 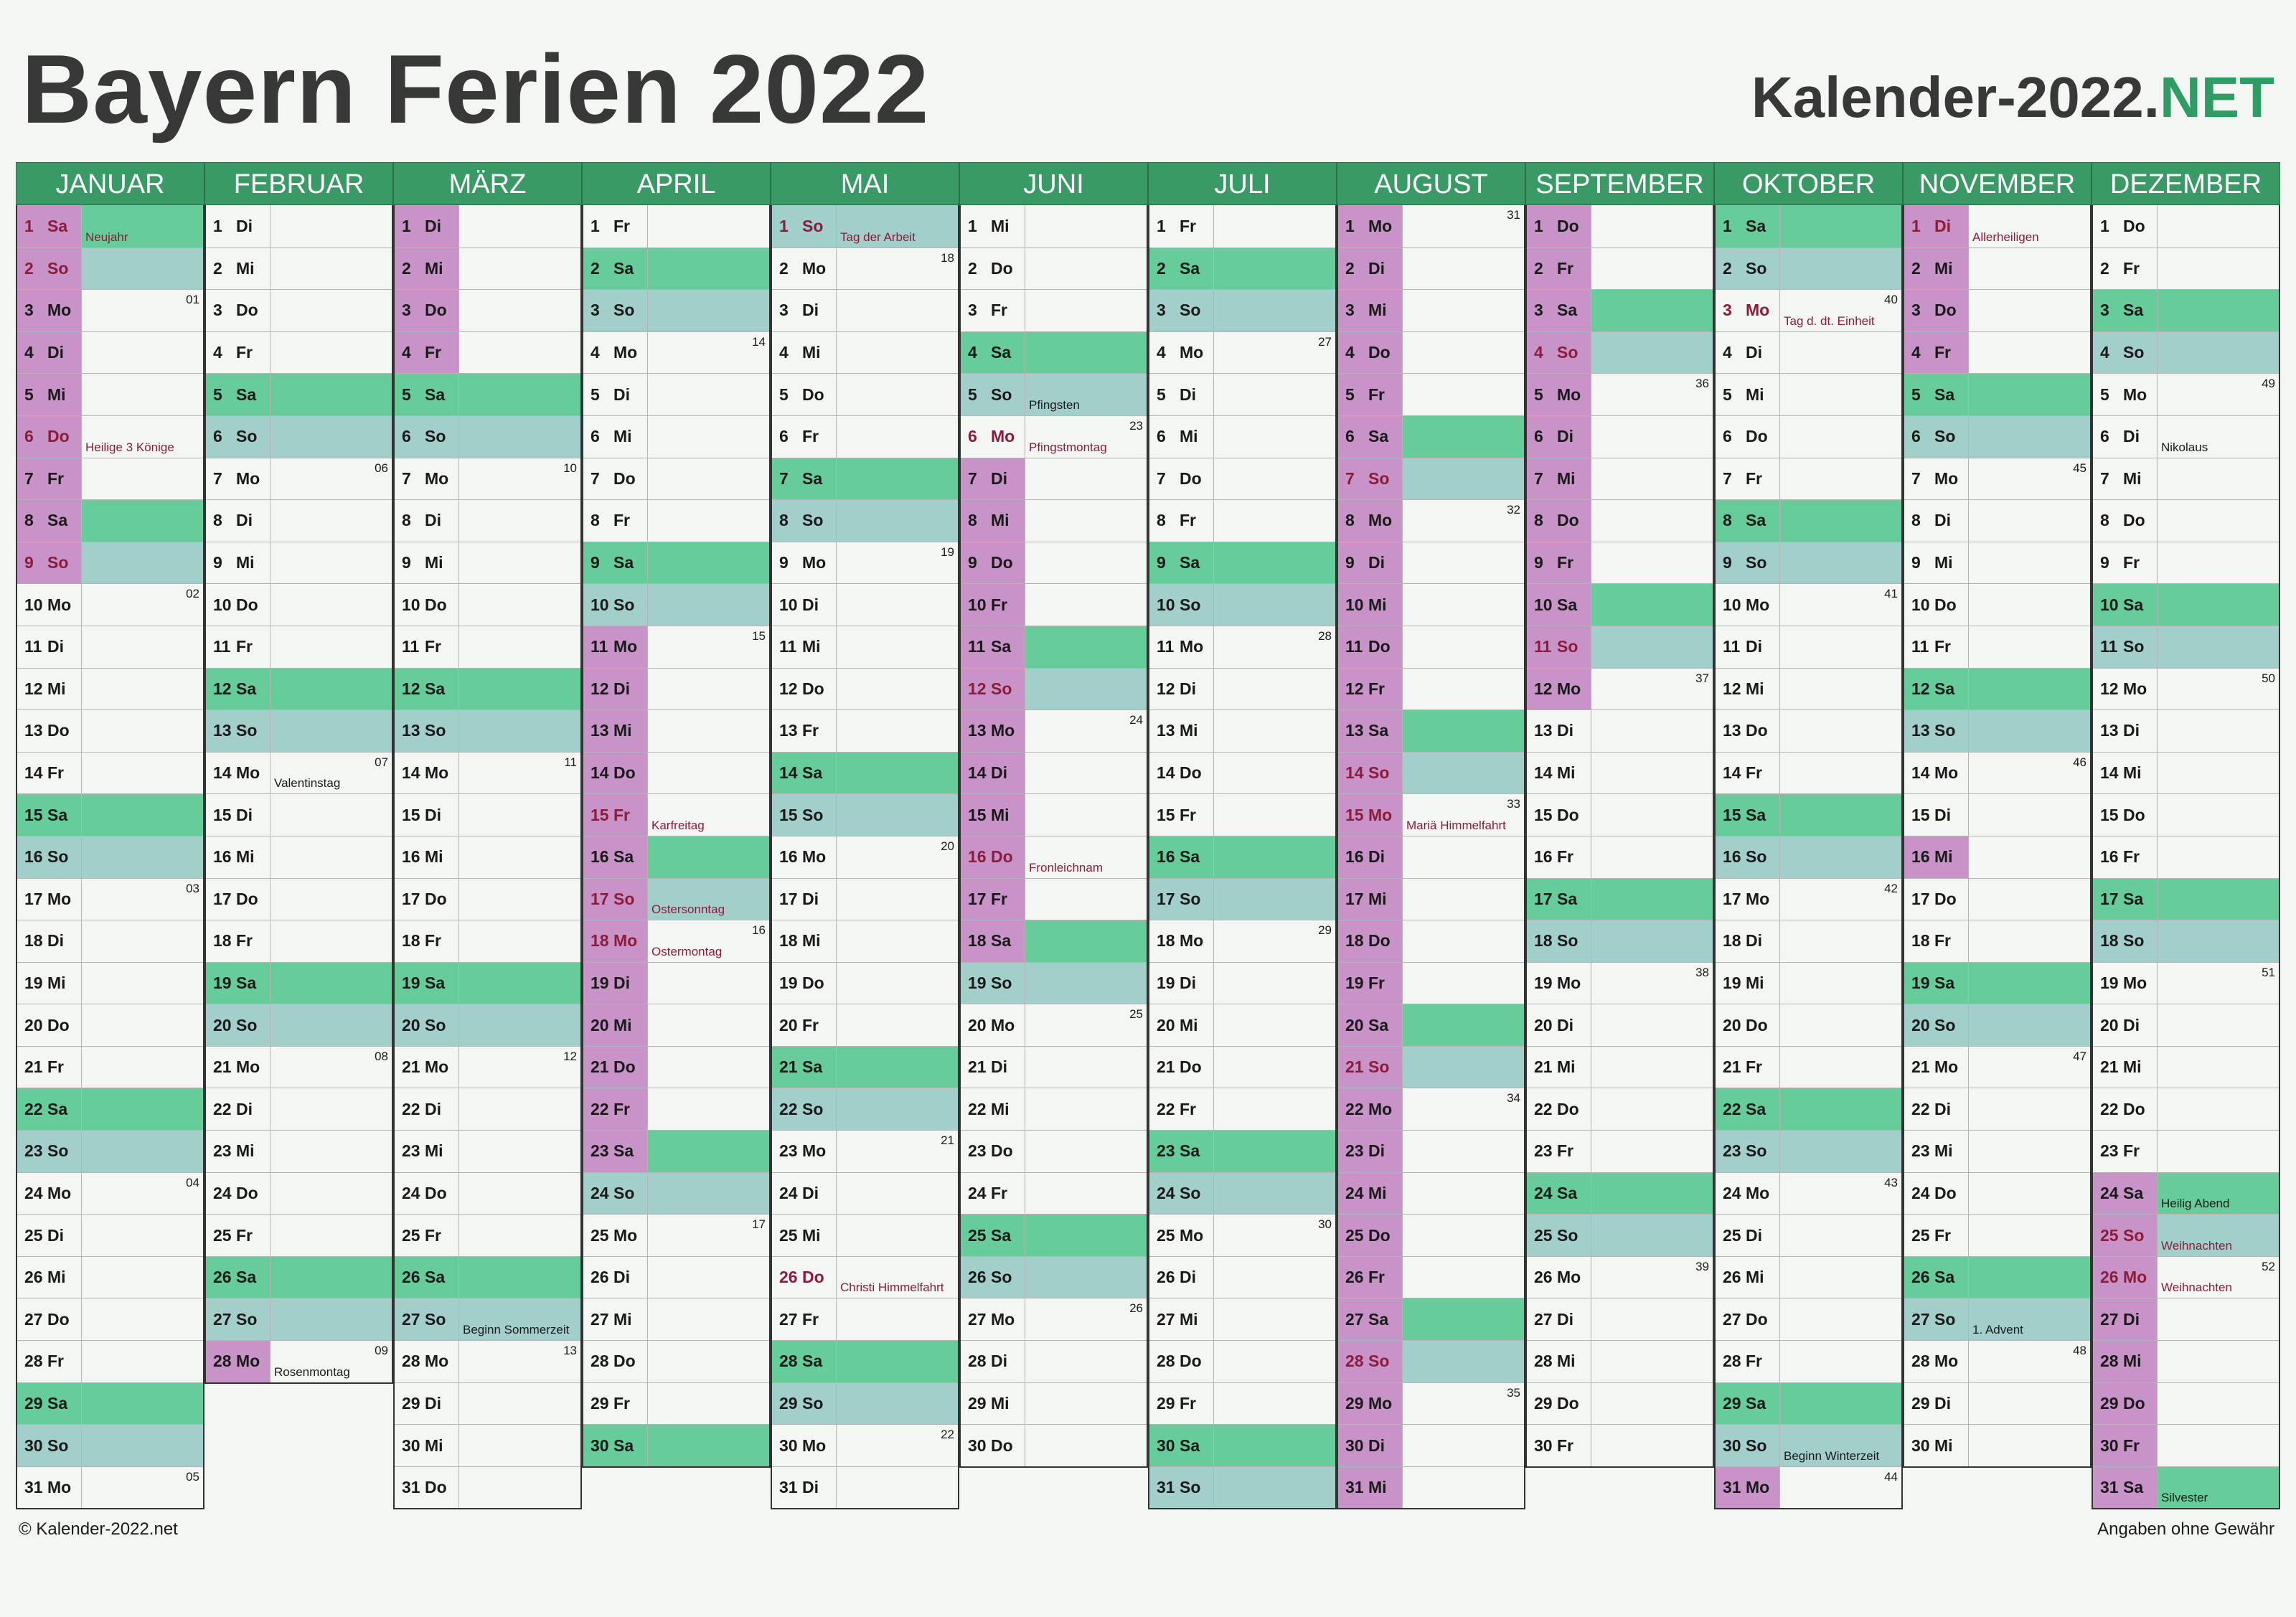 I want to click on day-row: 29 Sa, so click(x=1809, y=1403).